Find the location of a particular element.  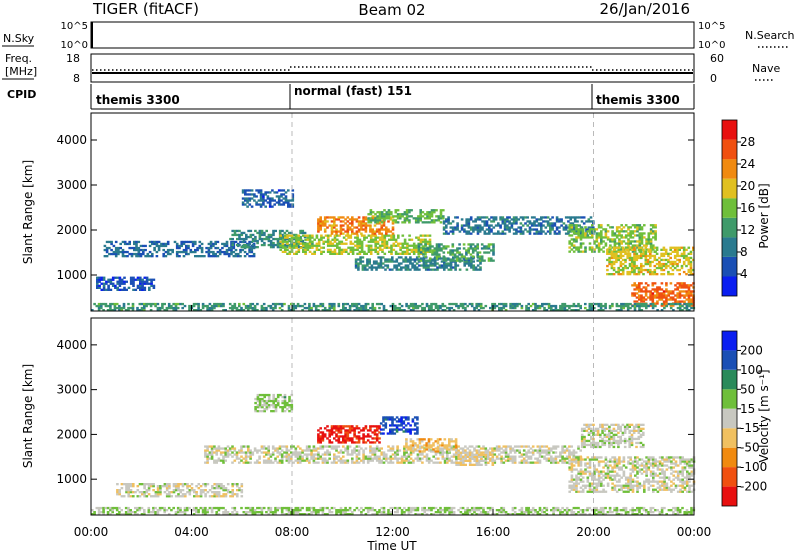

power-cell-r6 is located at coordinates (407, 210).